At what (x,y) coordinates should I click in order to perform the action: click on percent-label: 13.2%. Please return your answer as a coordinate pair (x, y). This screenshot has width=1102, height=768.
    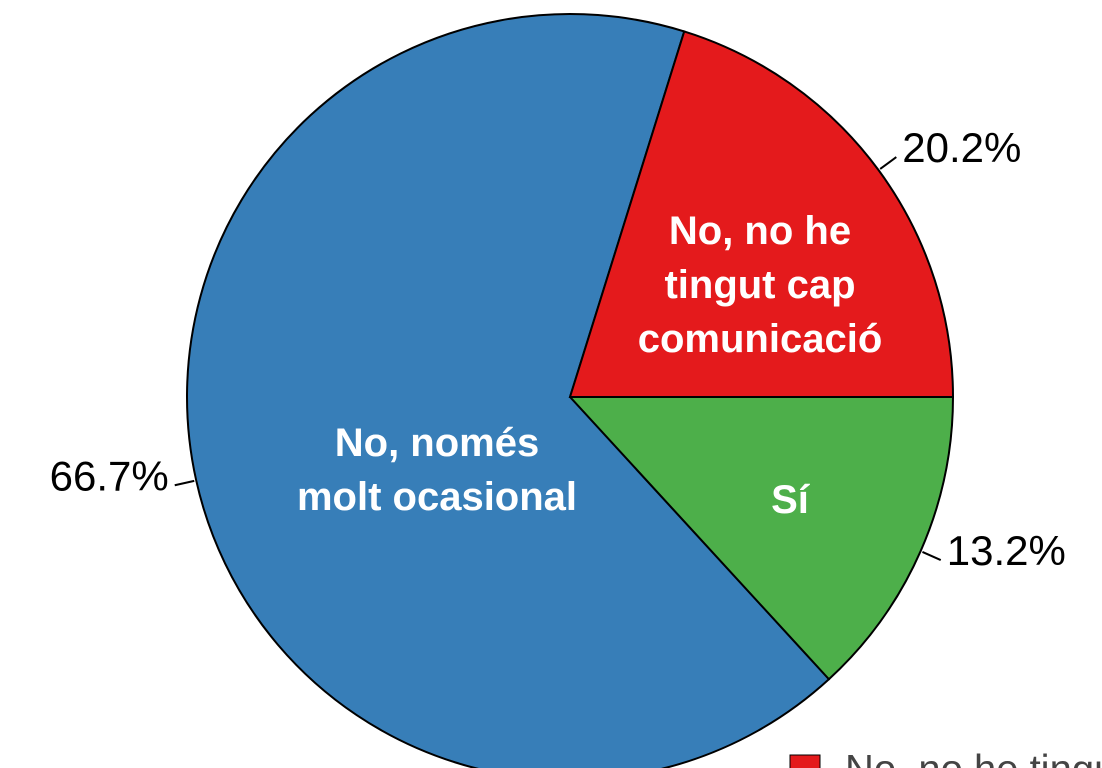
    Looking at the image, I should click on (1006, 550).